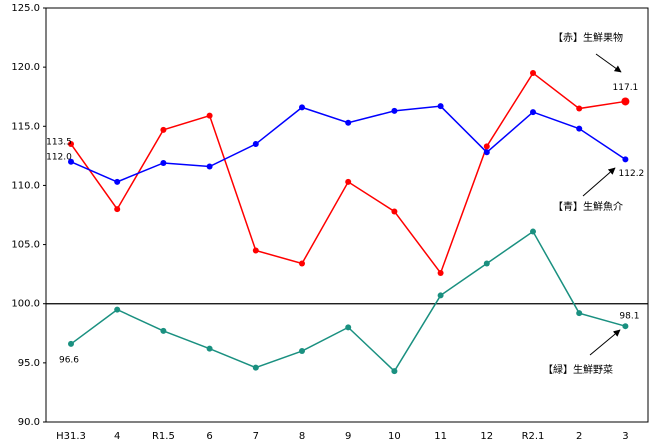 The height and width of the screenshot is (445, 655). Describe the element at coordinates (632, 174) in the screenshot. I see `value-label: 112.2` at that location.